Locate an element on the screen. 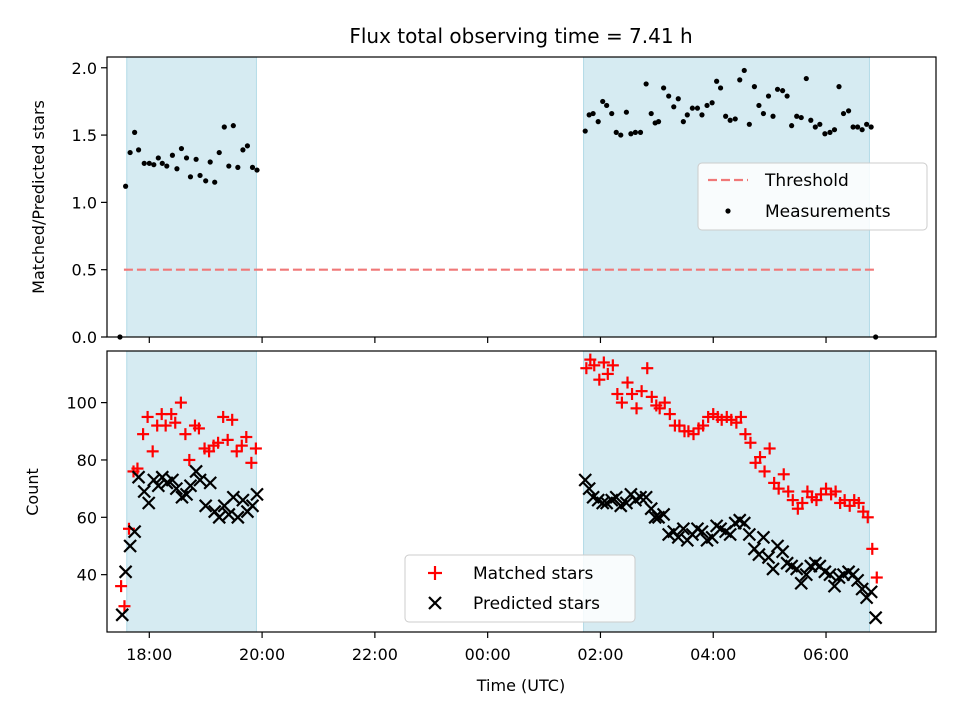  observing-window-band is located at coordinates (191, 491).